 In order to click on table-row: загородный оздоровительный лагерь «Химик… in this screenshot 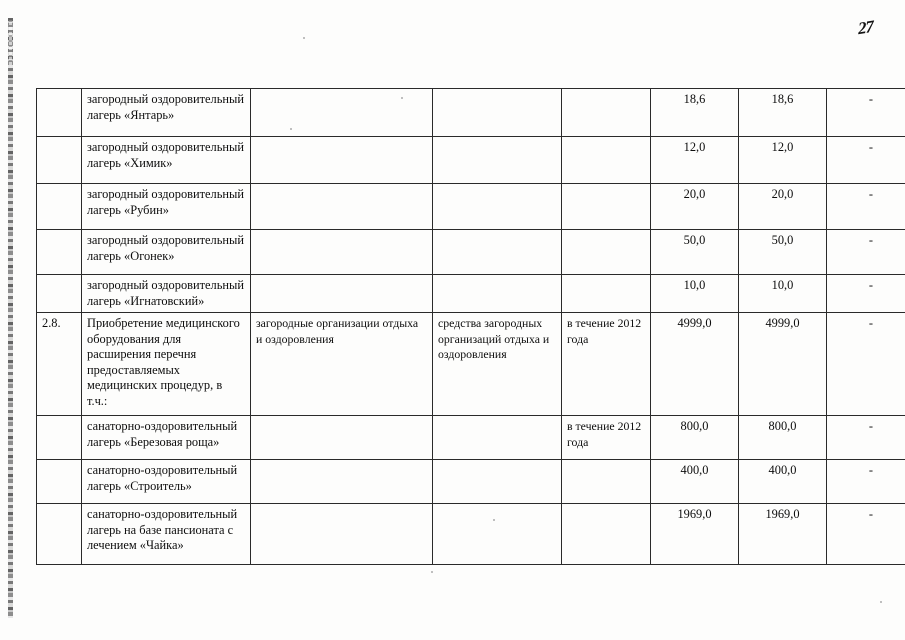, I will do `click(470, 160)`.